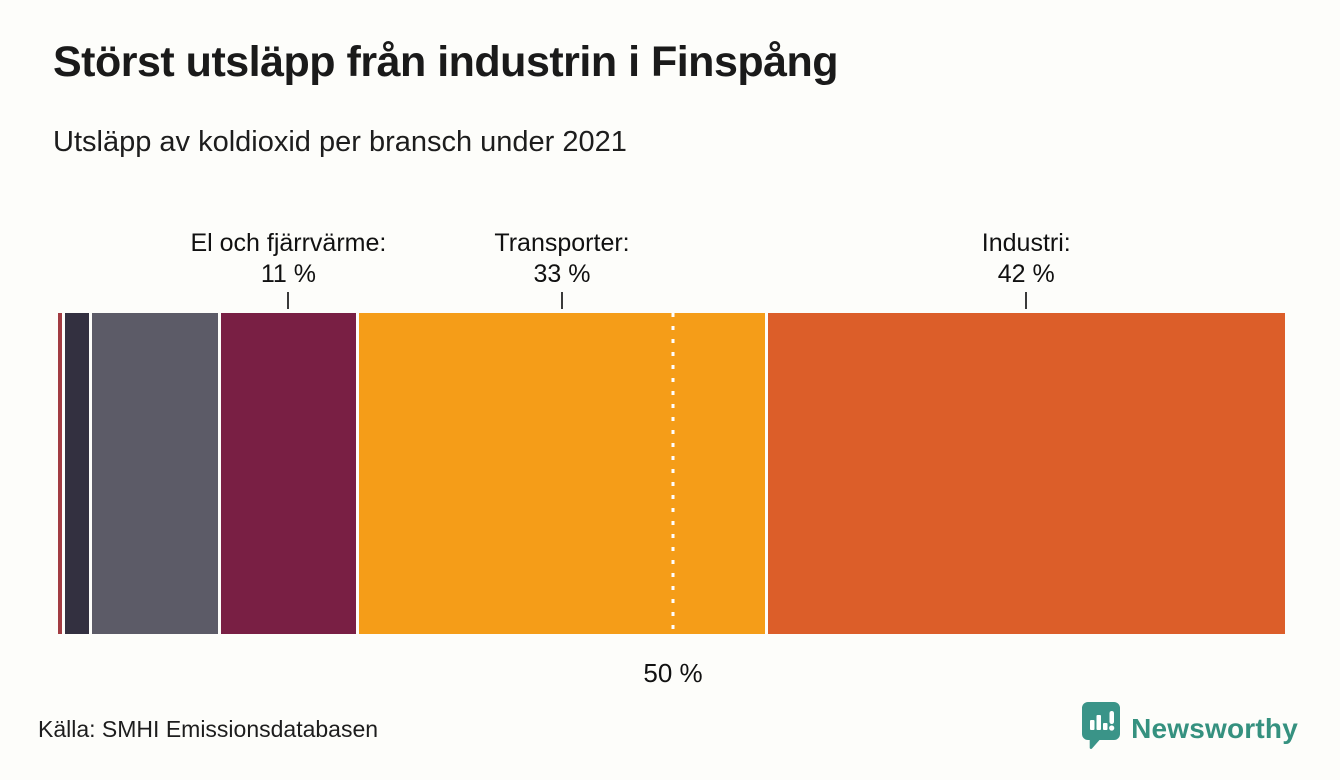  What do you see at coordinates (1026, 300) in the screenshot?
I see `label-tick-industri` at bounding box center [1026, 300].